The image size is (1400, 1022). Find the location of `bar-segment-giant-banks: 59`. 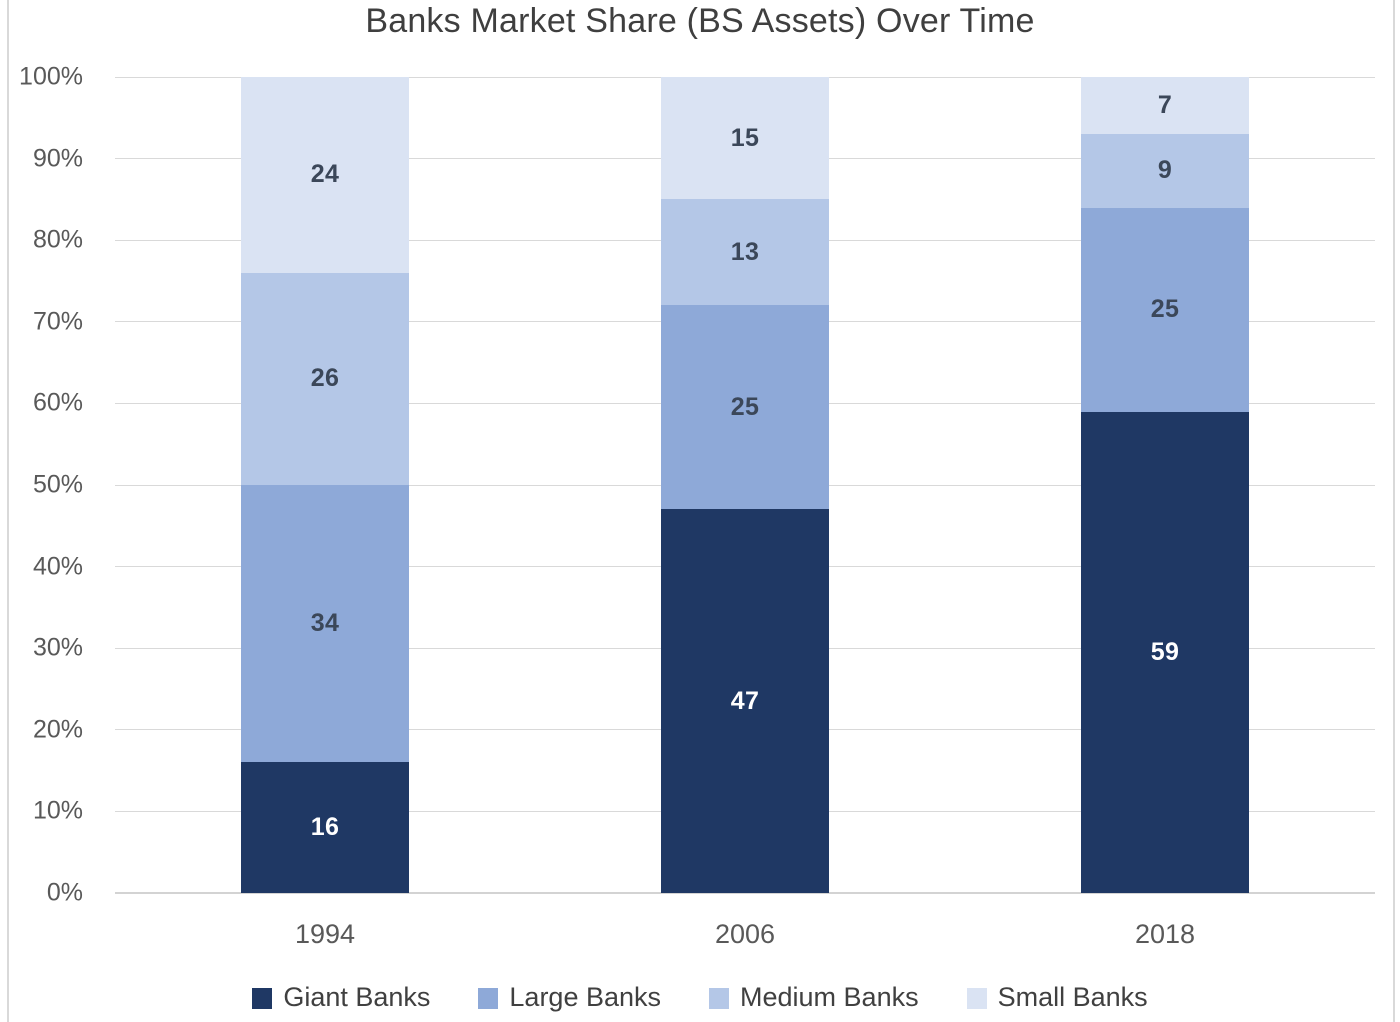

bar-segment-giant-banks: 59 is located at coordinates (1165, 652).